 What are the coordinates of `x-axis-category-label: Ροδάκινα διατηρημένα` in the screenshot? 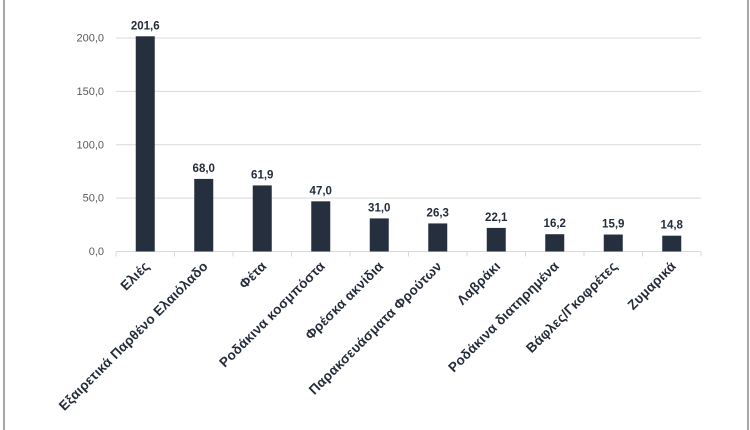 It's located at (503, 316).